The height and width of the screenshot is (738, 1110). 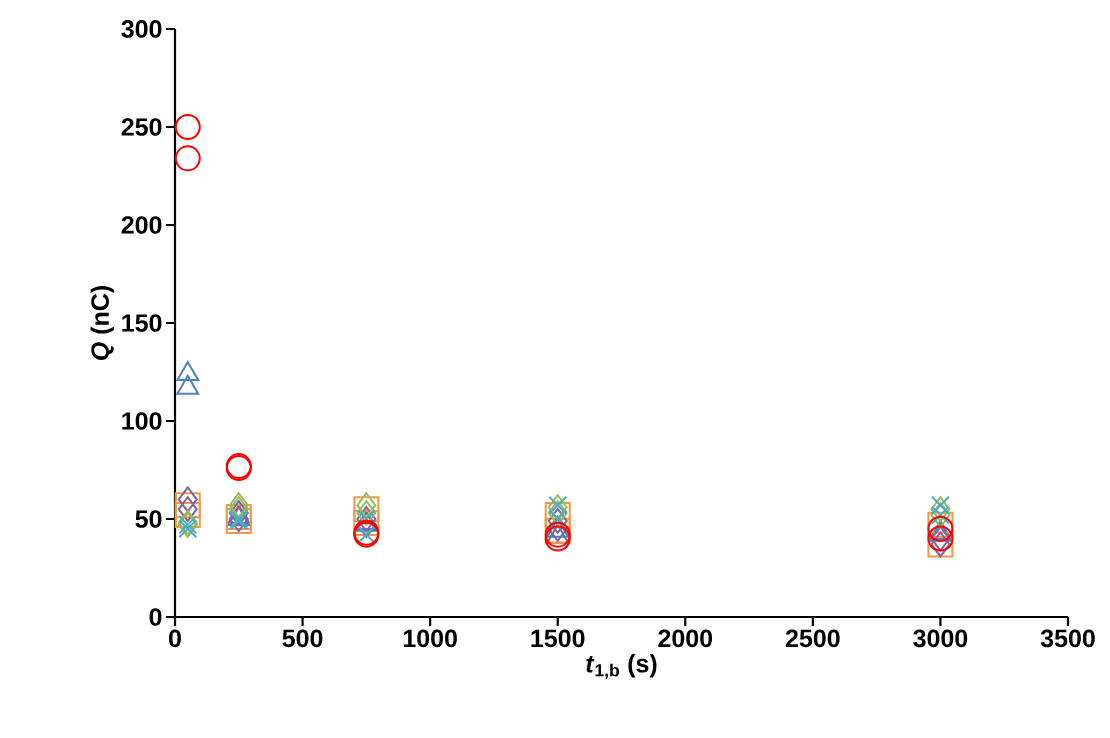 I want to click on y-tick-label: 150, so click(x=142, y=323).